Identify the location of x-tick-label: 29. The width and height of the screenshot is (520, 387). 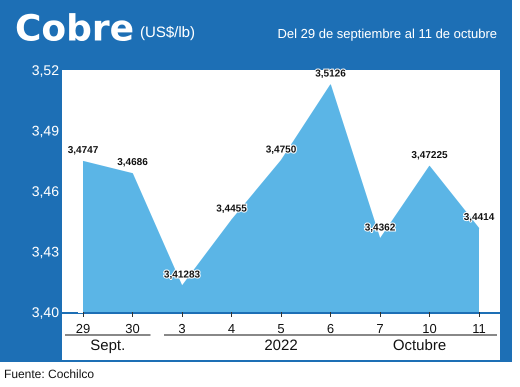
(83, 328).